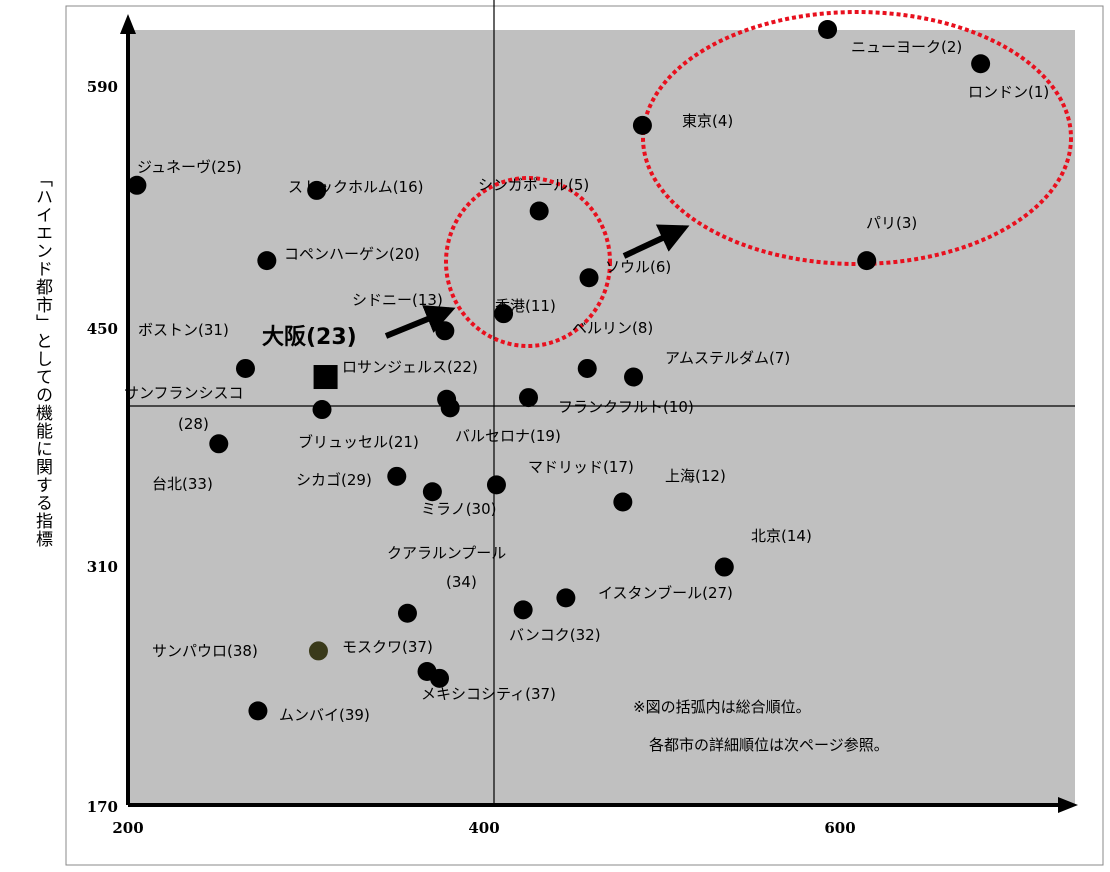  I want to click on x-tick-label: 600, so click(839, 828).